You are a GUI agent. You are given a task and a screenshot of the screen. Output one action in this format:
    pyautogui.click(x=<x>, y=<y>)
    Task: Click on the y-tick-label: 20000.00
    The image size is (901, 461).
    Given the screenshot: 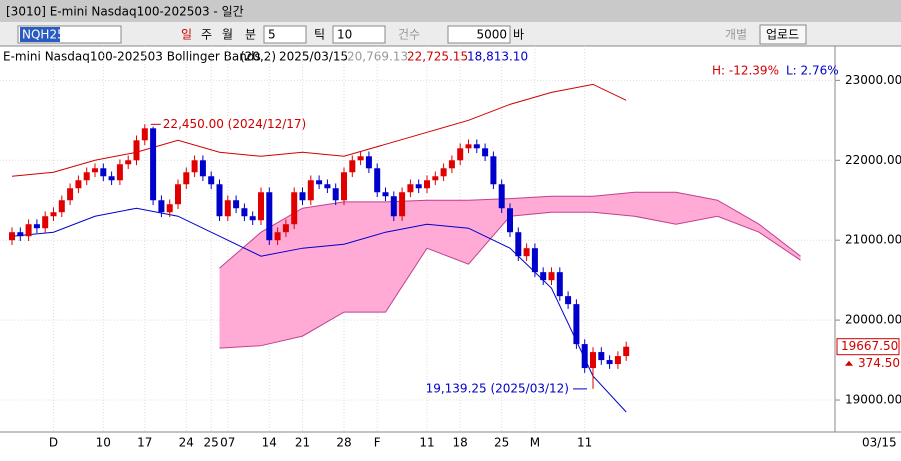 What is the action you would take?
    pyautogui.click(x=873, y=320)
    